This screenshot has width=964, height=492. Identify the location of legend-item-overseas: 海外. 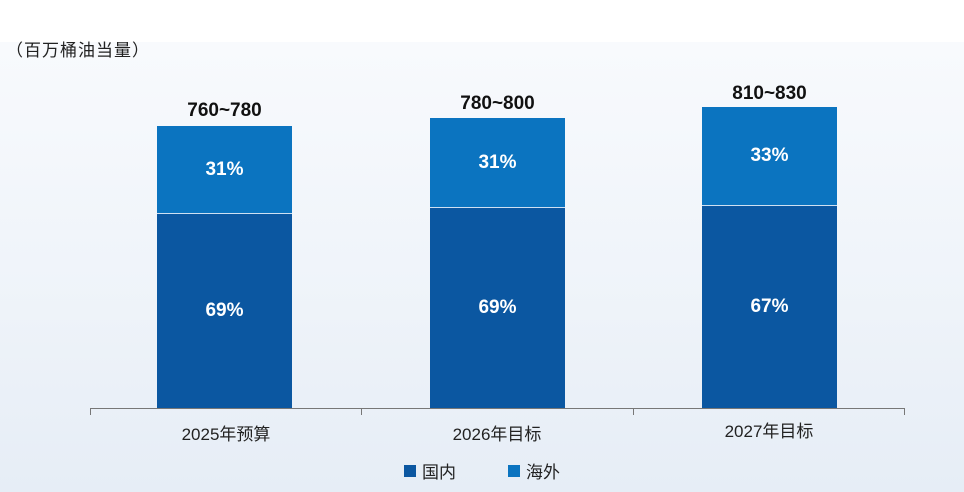
(534, 470).